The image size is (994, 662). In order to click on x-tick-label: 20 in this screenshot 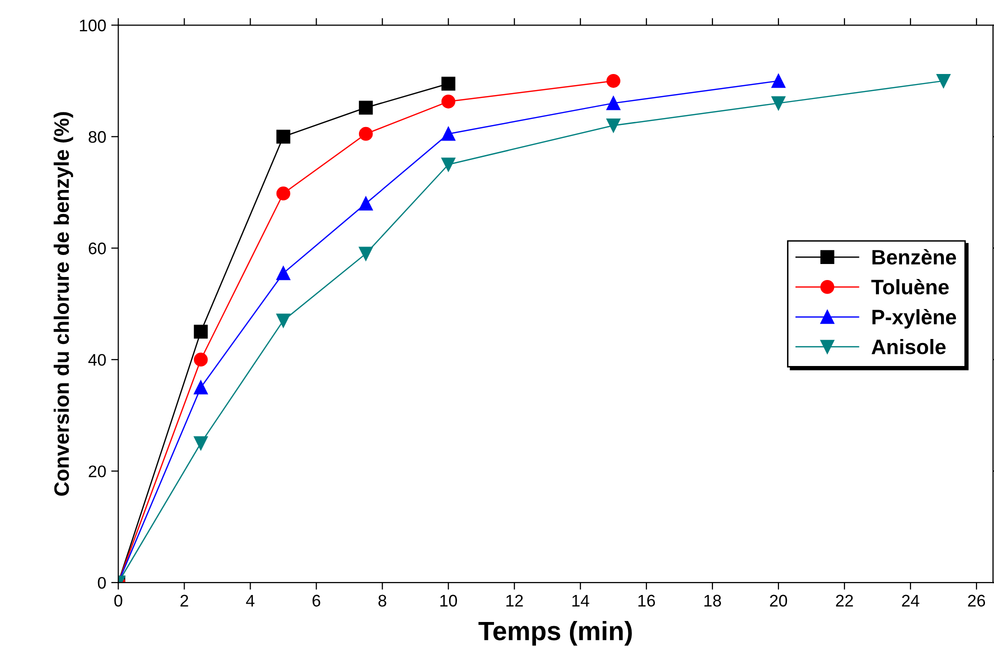, I will do `click(779, 600)`.